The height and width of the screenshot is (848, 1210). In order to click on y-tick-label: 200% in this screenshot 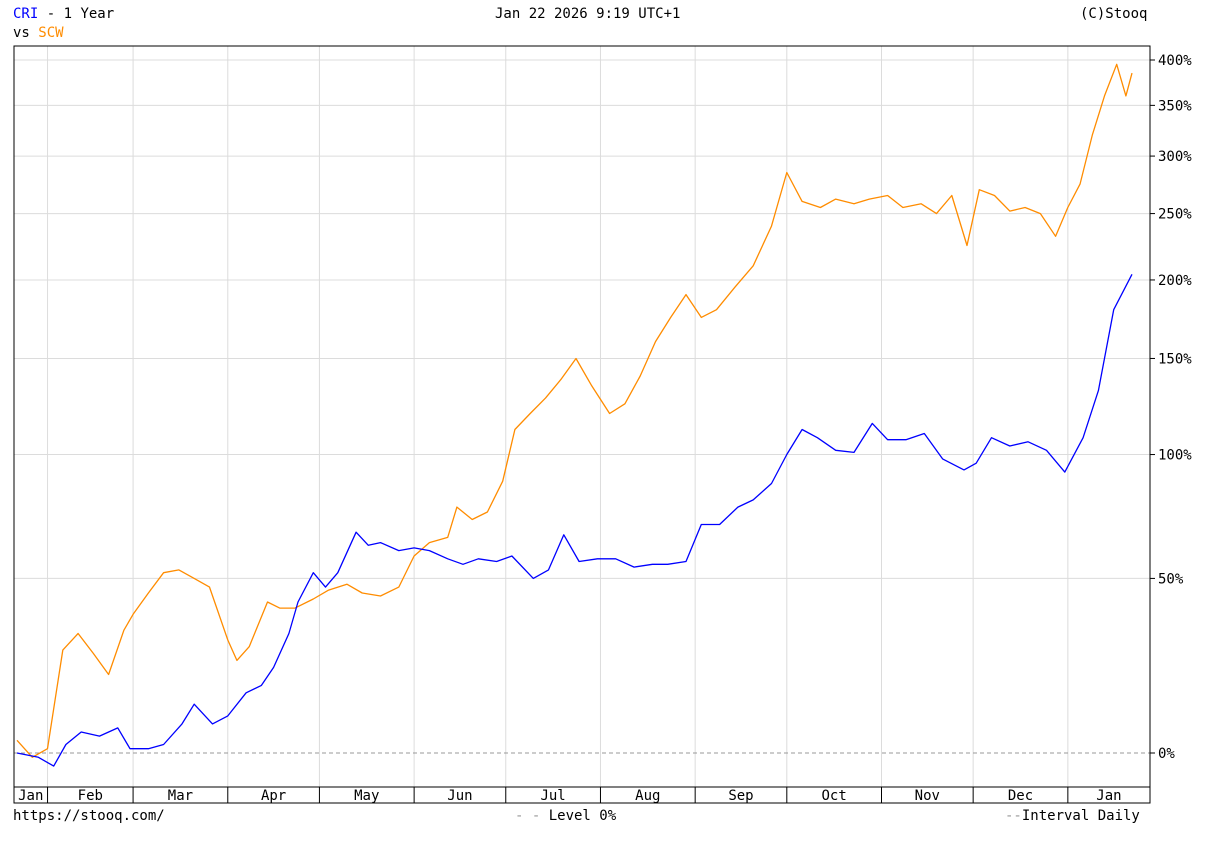, I will do `click(1175, 281)`.